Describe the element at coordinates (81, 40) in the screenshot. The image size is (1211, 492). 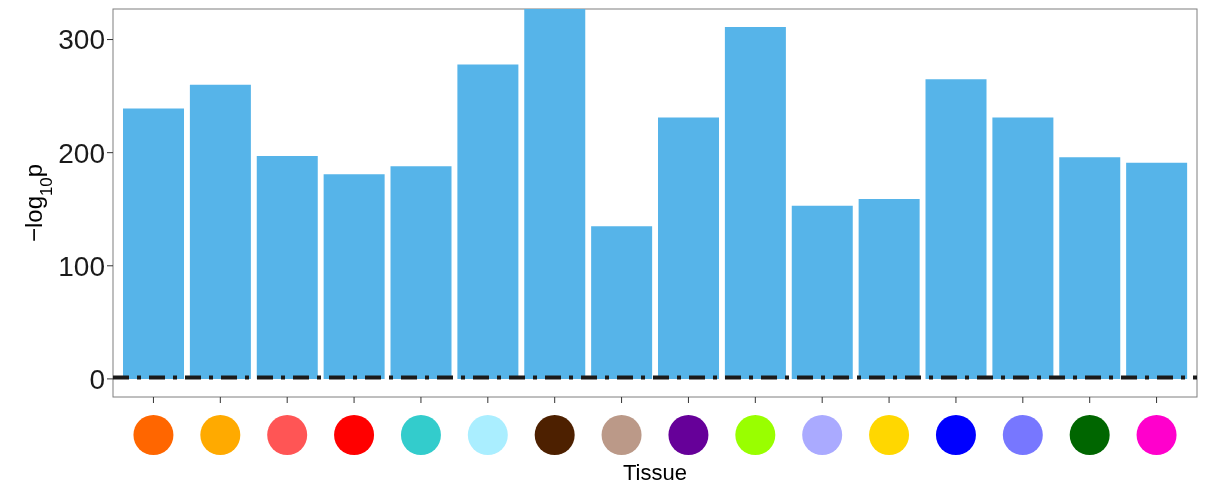
I see `y-tick-label: 300` at that location.